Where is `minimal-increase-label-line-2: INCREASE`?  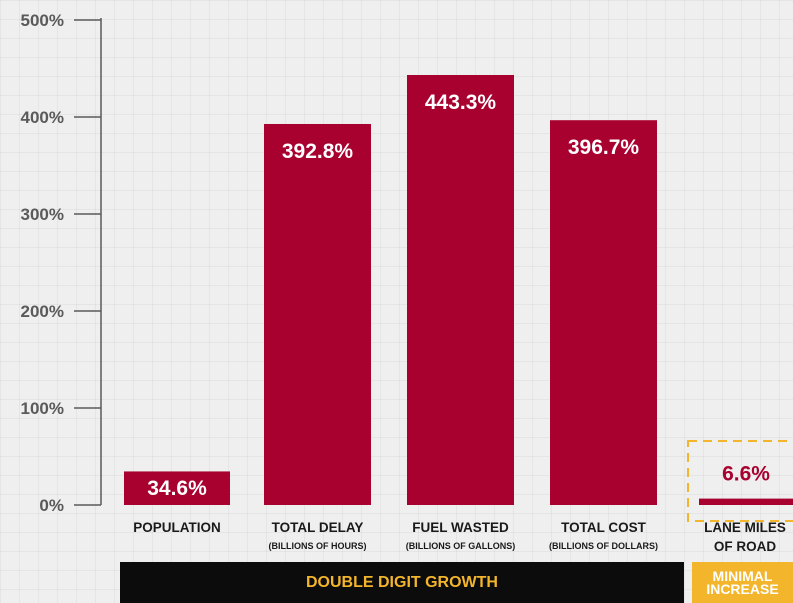
minimal-increase-label-line-2: INCREASE is located at coordinates (742, 588).